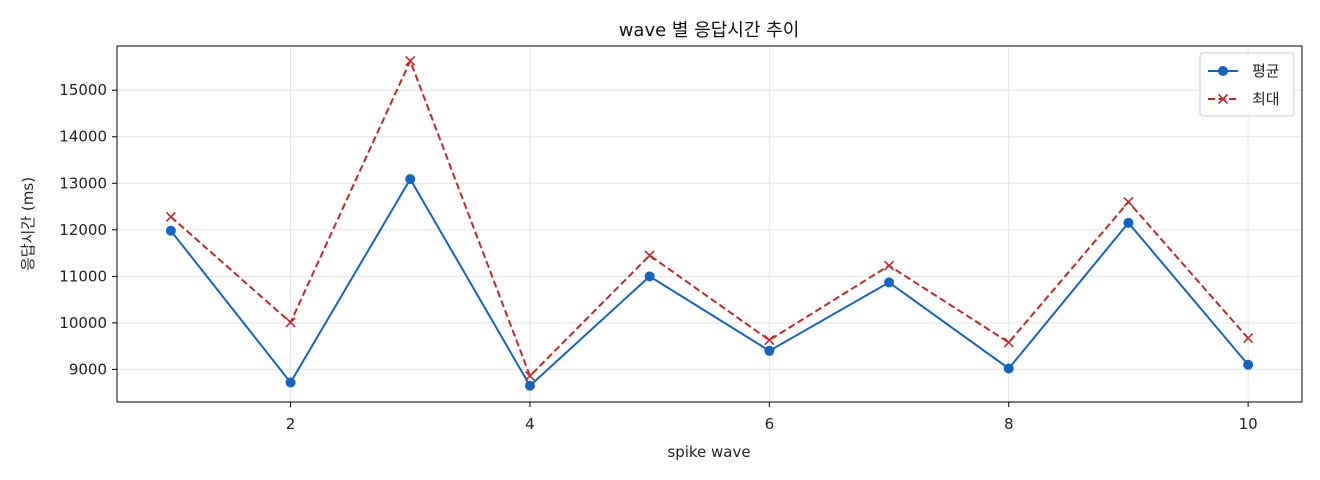 The width and height of the screenshot is (1320, 480). What do you see at coordinates (1247, 84) in the screenshot?
I see `legend-frame` at bounding box center [1247, 84].